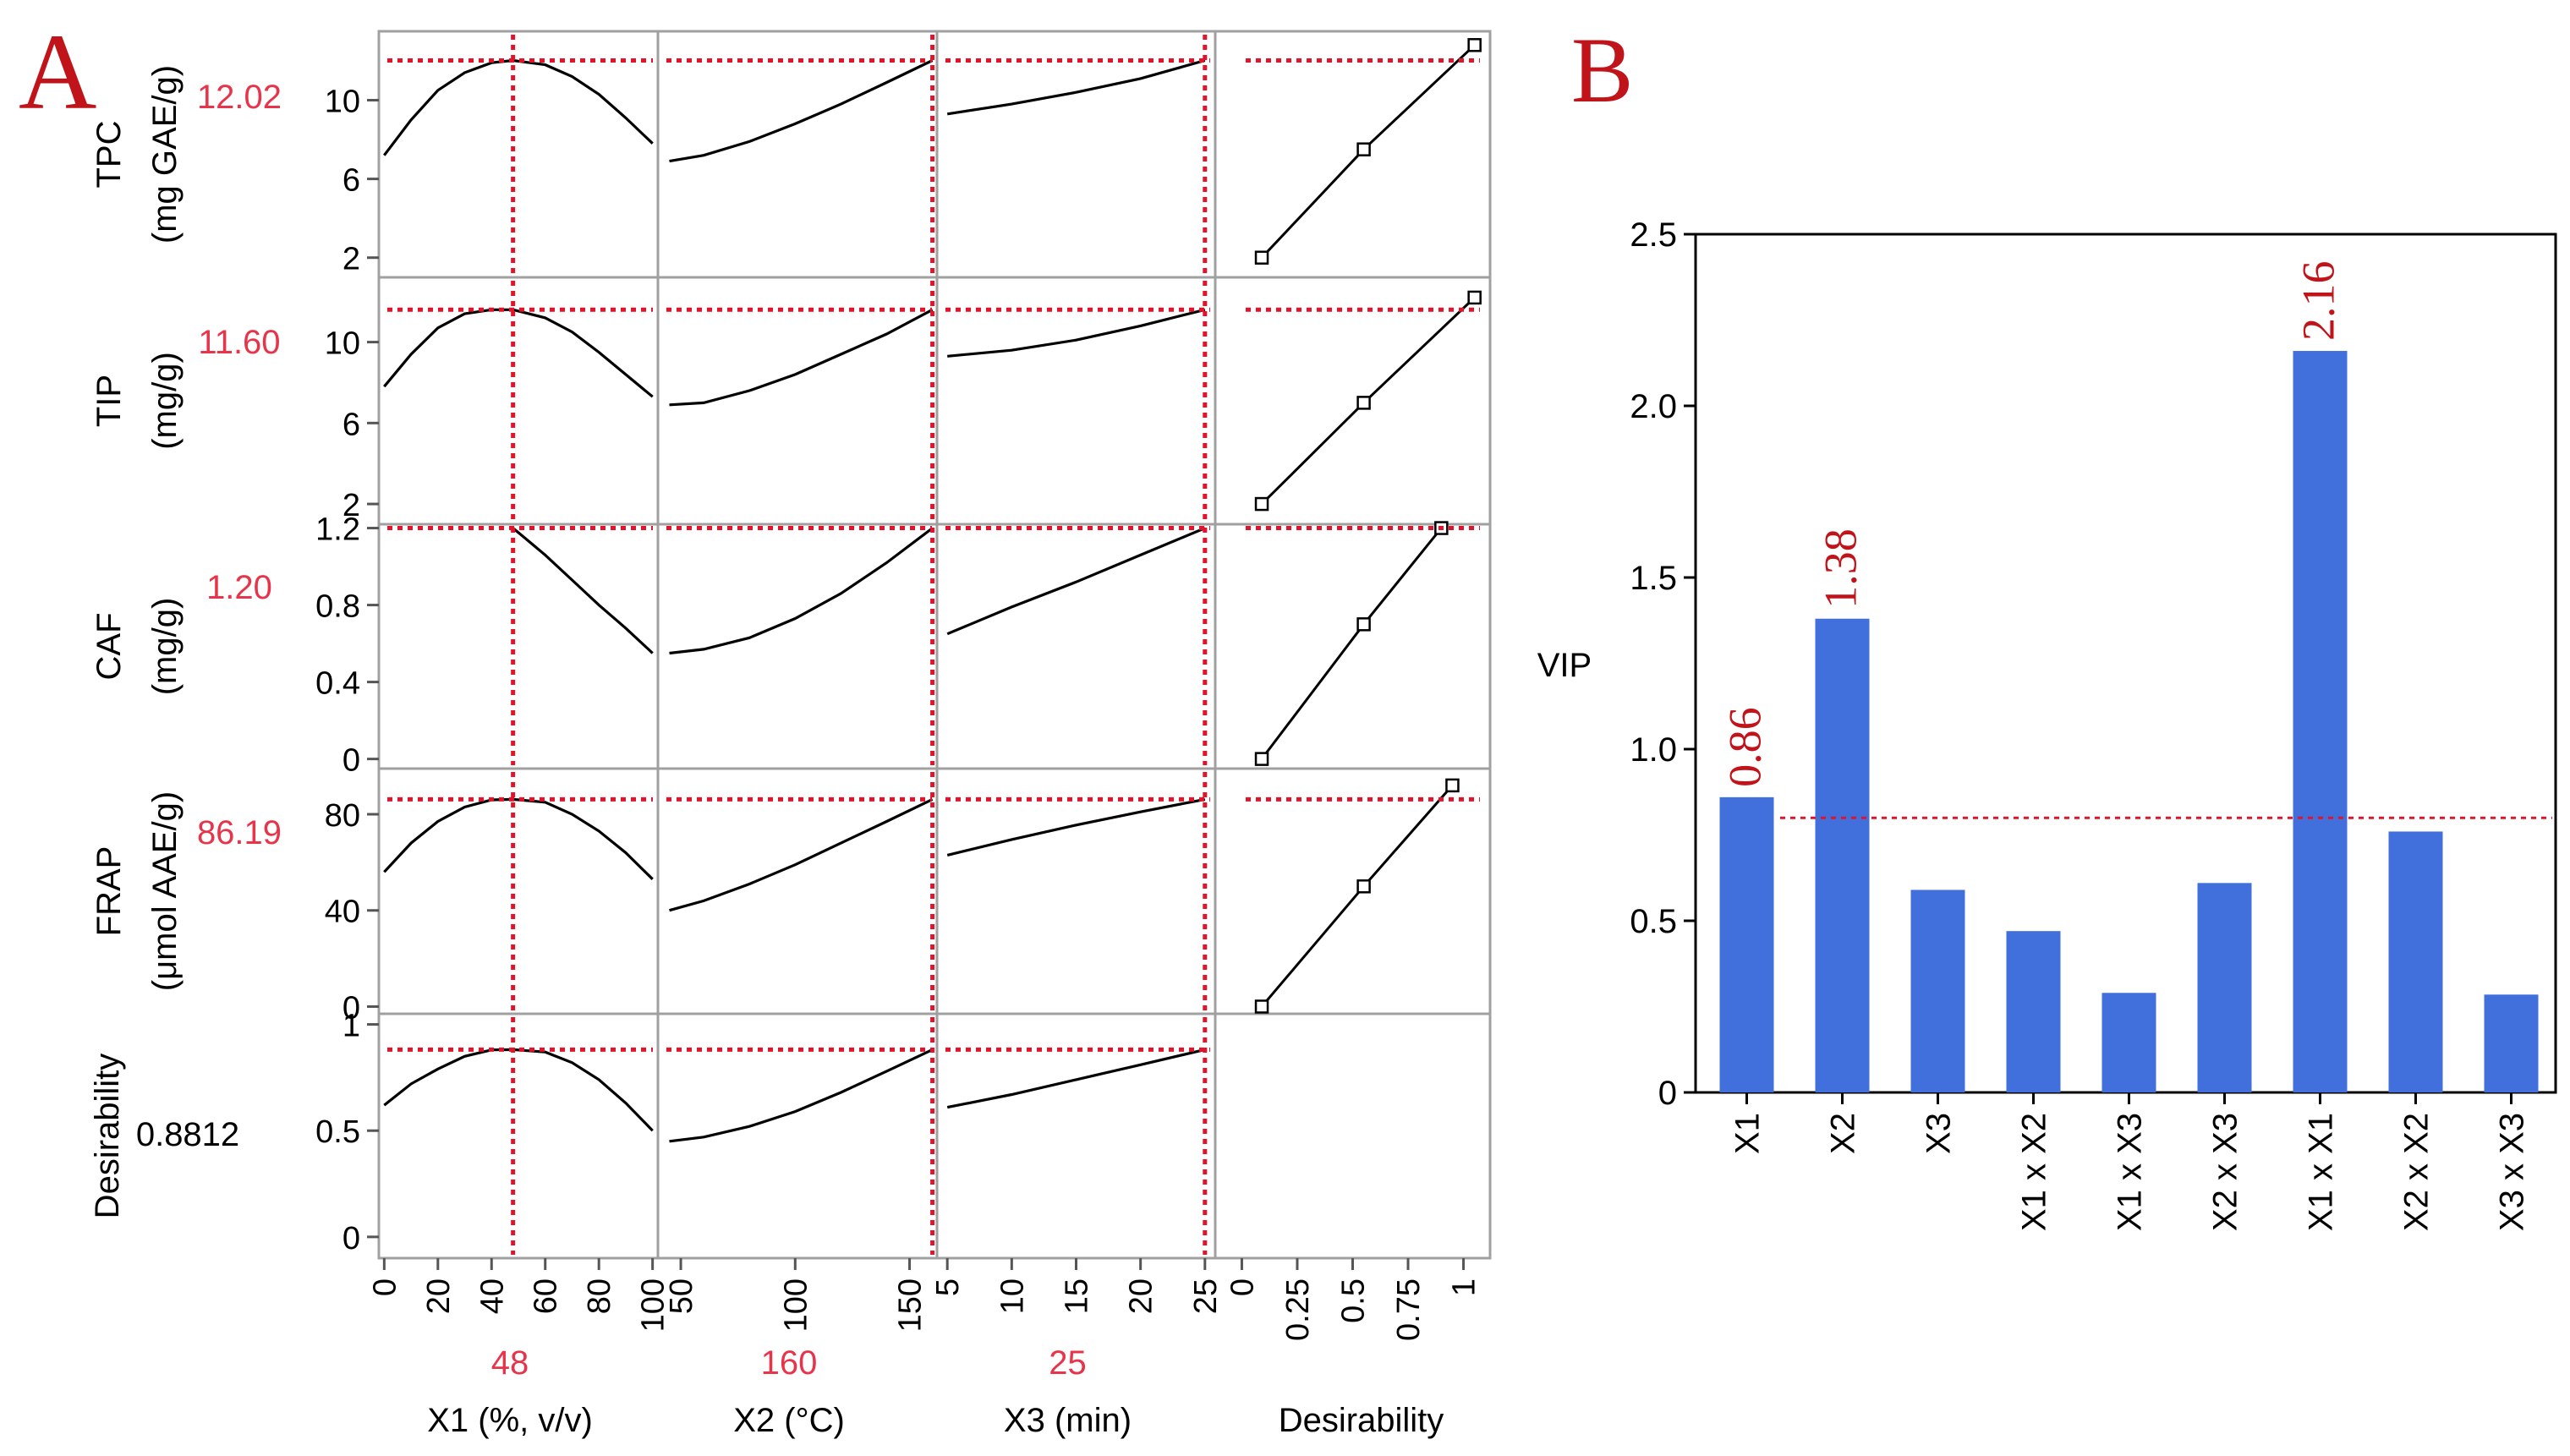  What do you see at coordinates (1068, 1420) in the screenshot?
I see `column-factor-name: X3 (min)` at bounding box center [1068, 1420].